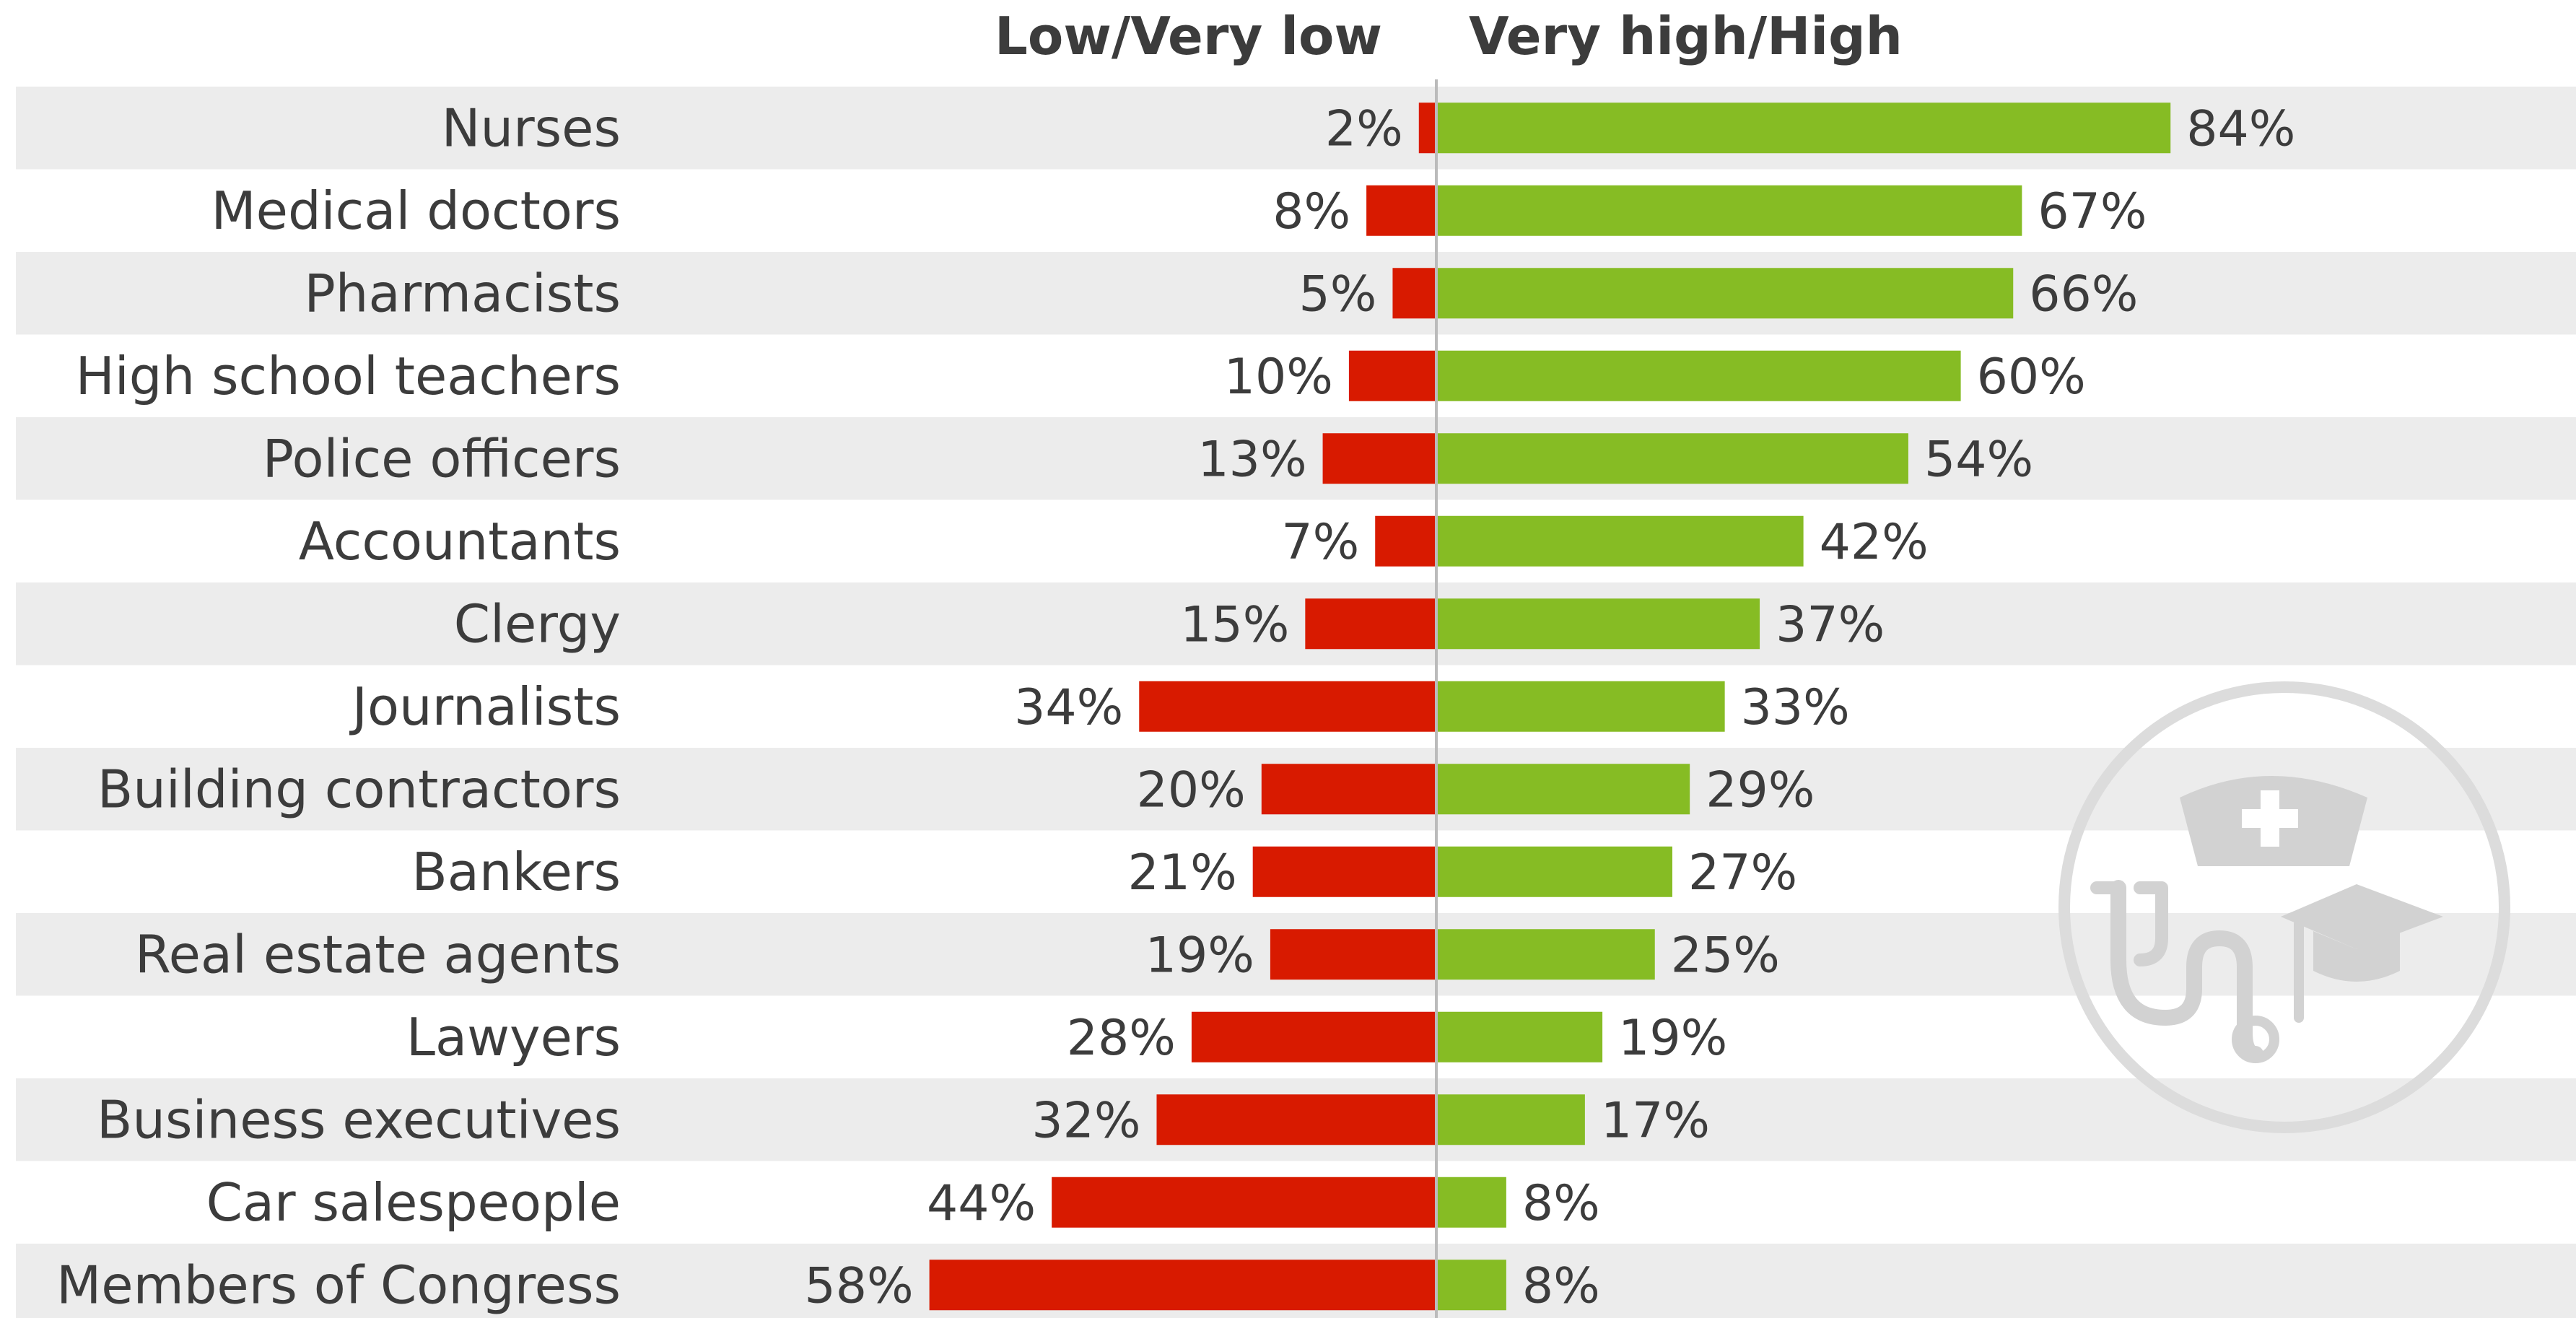 The width and height of the screenshot is (2576, 1318). What do you see at coordinates (1199, 955) in the screenshot?
I see `value-label-low: 19%` at bounding box center [1199, 955].